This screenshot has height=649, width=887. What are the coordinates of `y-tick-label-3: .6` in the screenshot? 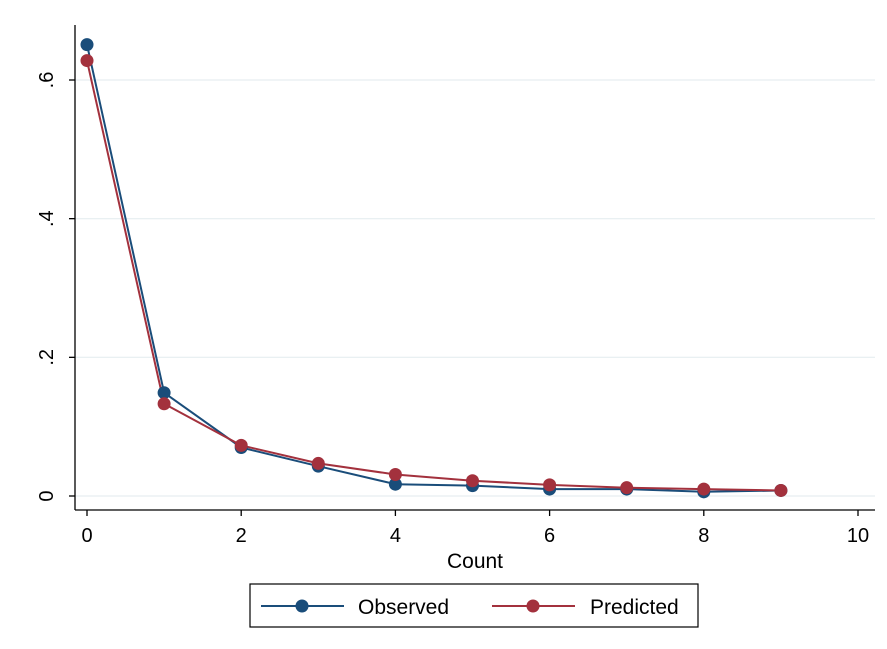 It's located at (47, 80).